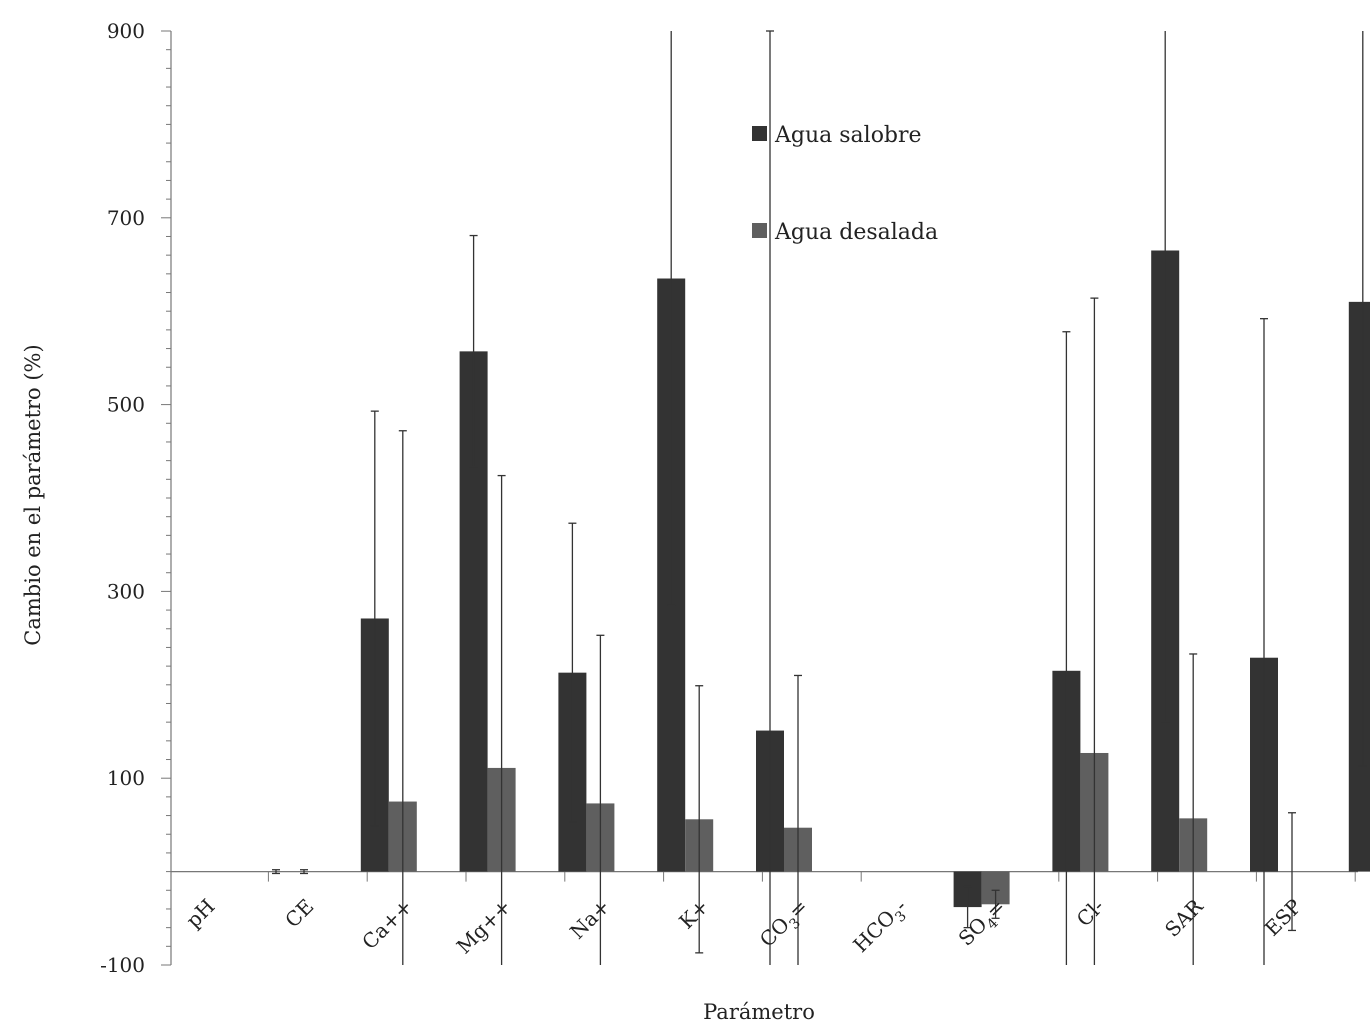  What do you see at coordinates (387, 924) in the screenshot?
I see `x-tick-label: Ca++` at bounding box center [387, 924].